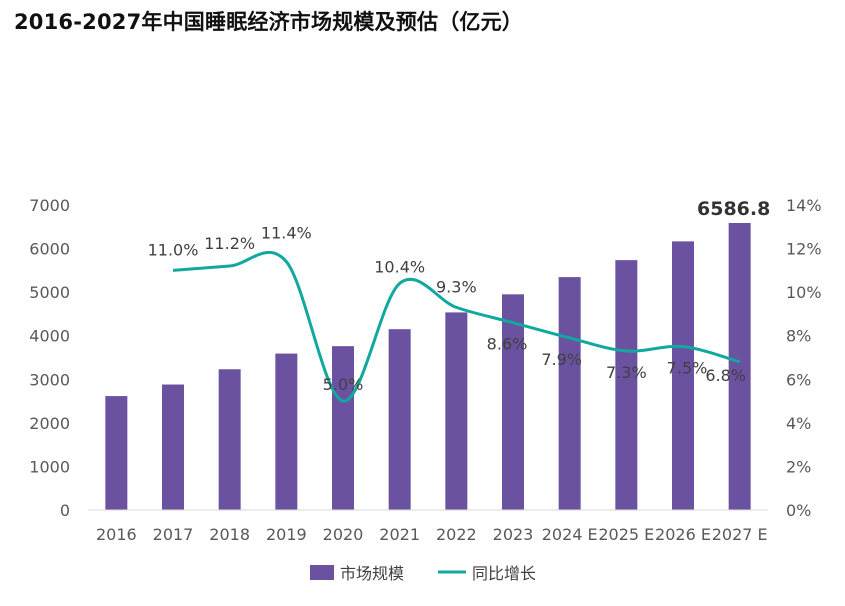  I want to click on x-tick-label: 2027 E, so click(740, 534).